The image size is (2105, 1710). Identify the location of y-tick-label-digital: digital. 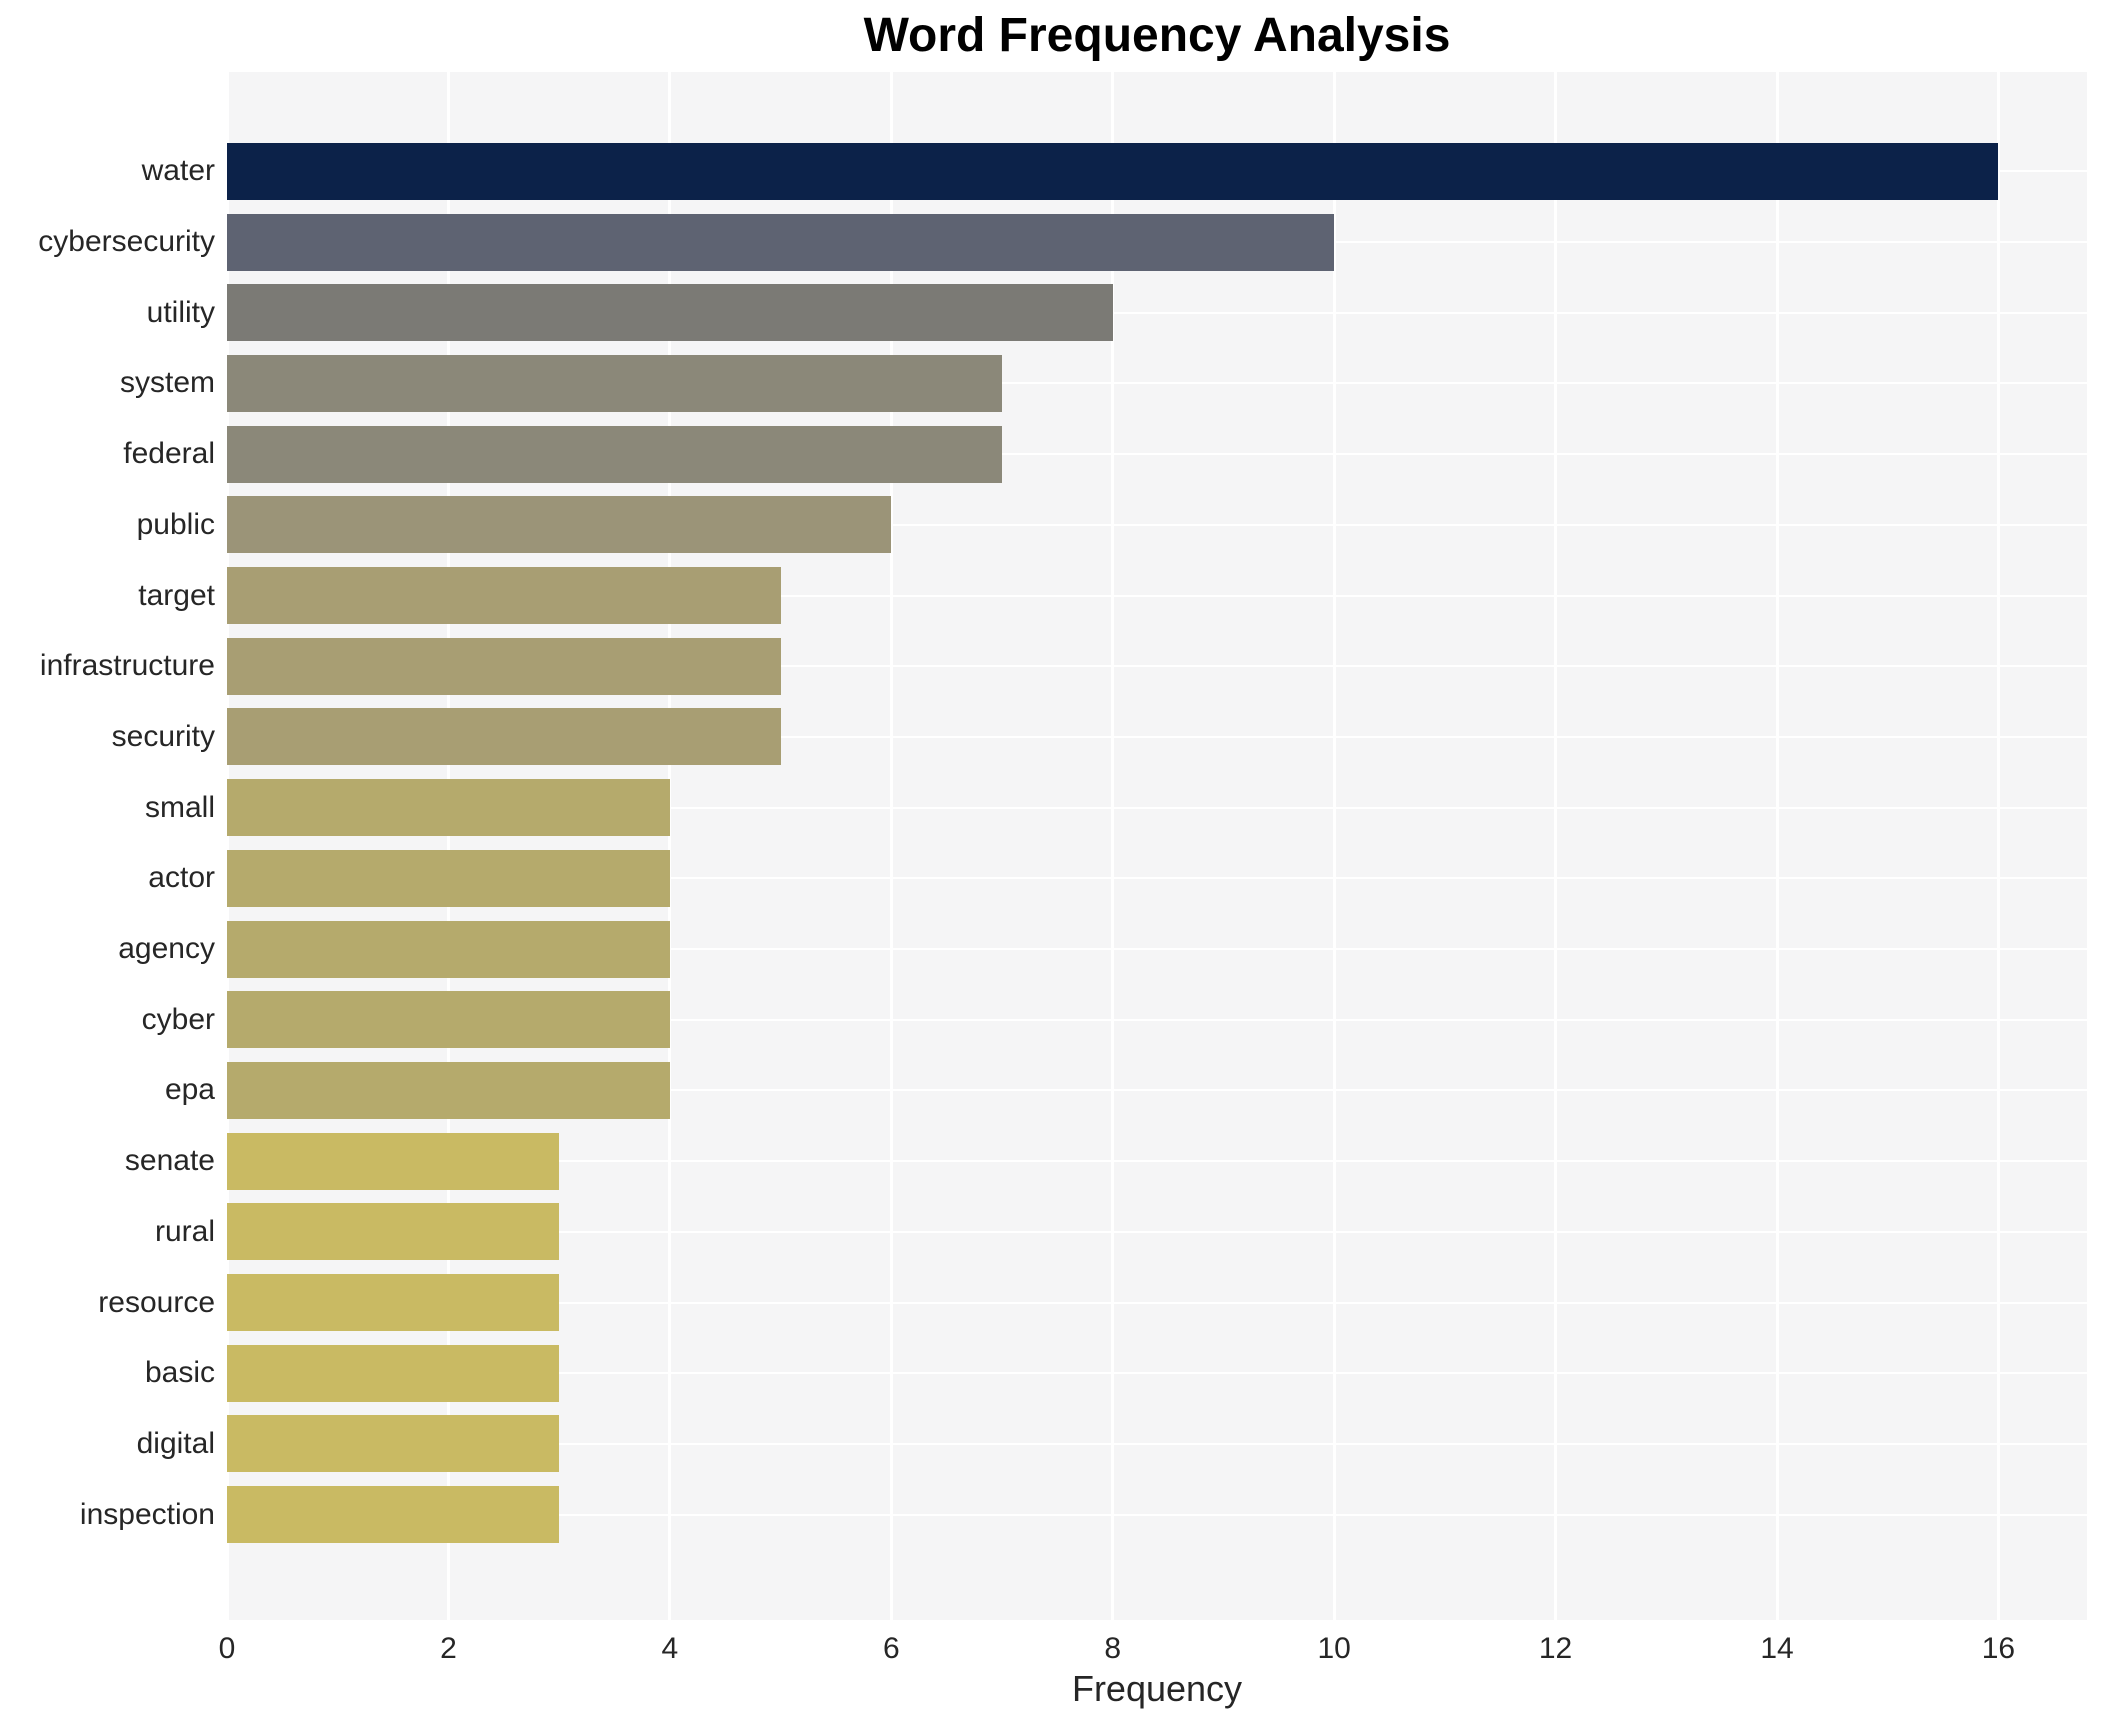
(175, 1443).